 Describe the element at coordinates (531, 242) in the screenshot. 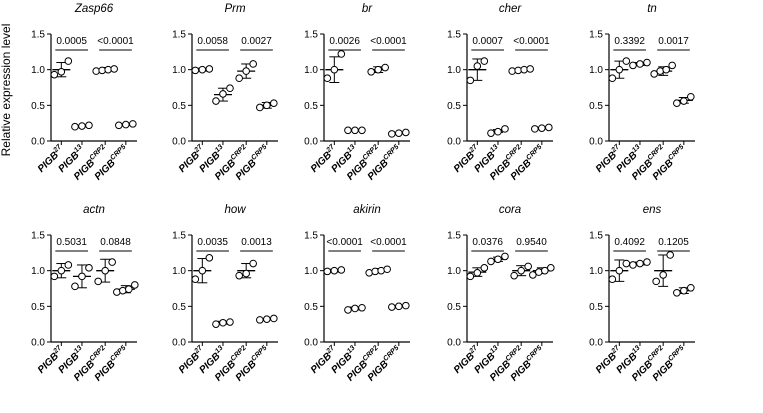

I see `p-value-label: 0.9540` at that location.